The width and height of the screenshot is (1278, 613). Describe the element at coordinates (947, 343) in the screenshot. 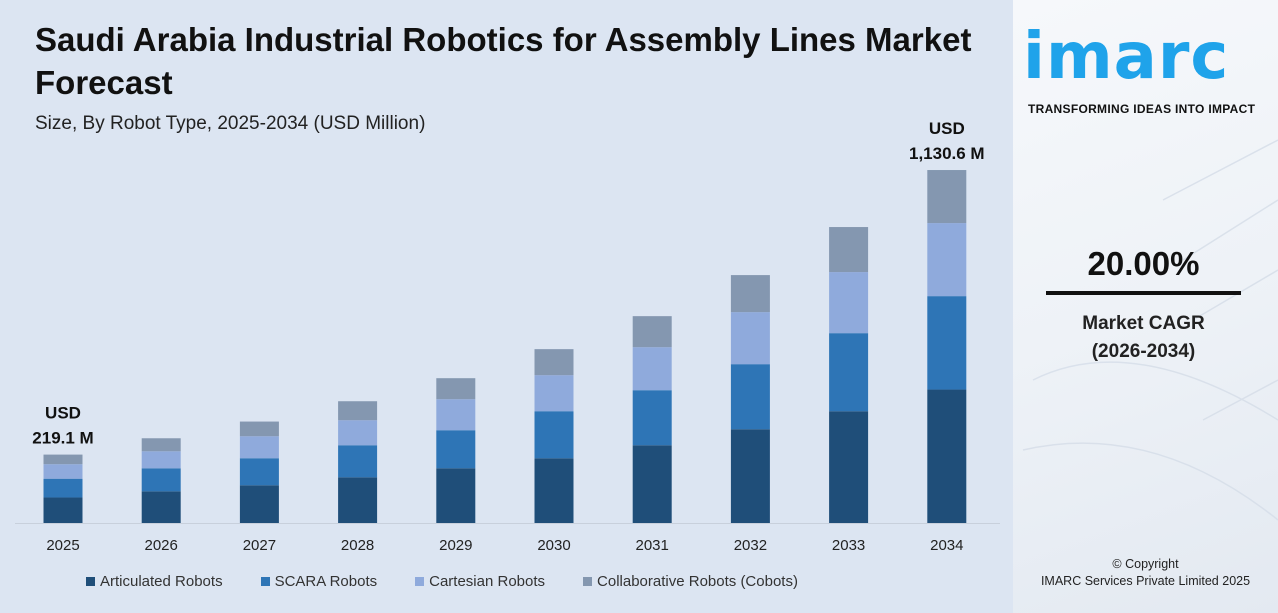

I see `bar-2034-scara-robots` at that location.